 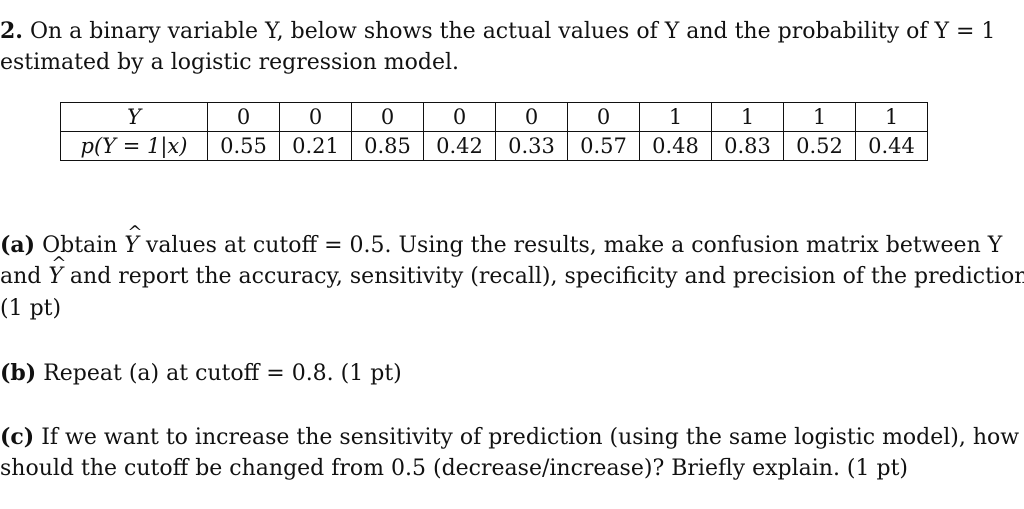 What do you see at coordinates (134, 146) in the screenshot?
I see `row-label-p: p(Y = 1|x)` at bounding box center [134, 146].